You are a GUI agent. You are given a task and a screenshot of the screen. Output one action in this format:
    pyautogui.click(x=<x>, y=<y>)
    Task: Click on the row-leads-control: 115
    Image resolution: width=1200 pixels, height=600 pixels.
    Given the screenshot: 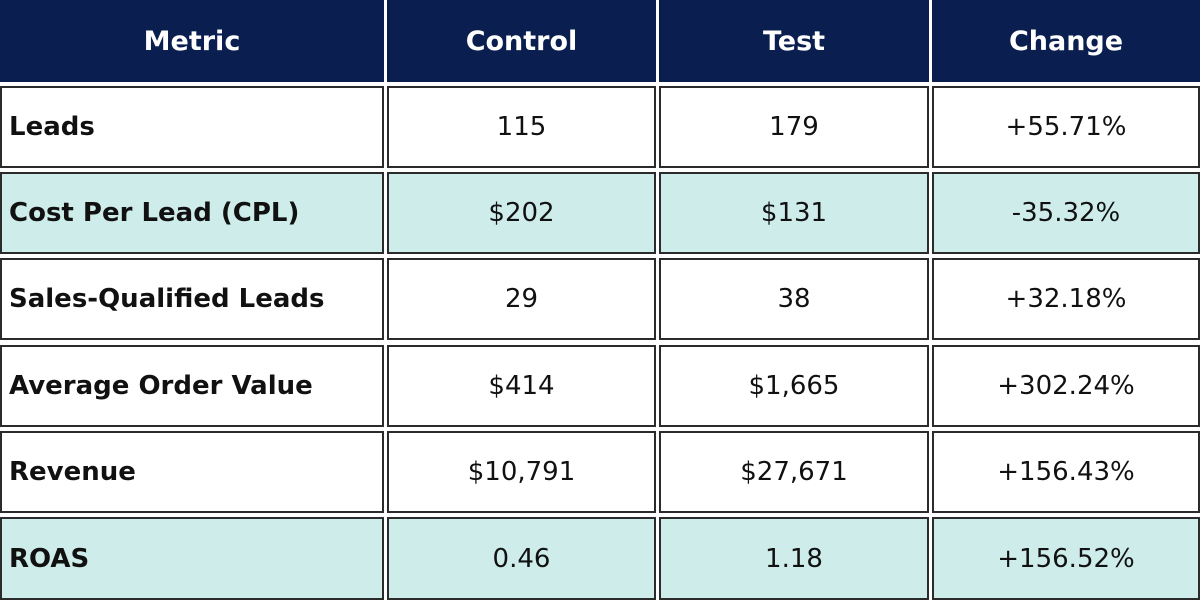 What is the action you would take?
    pyautogui.click(x=521, y=127)
    